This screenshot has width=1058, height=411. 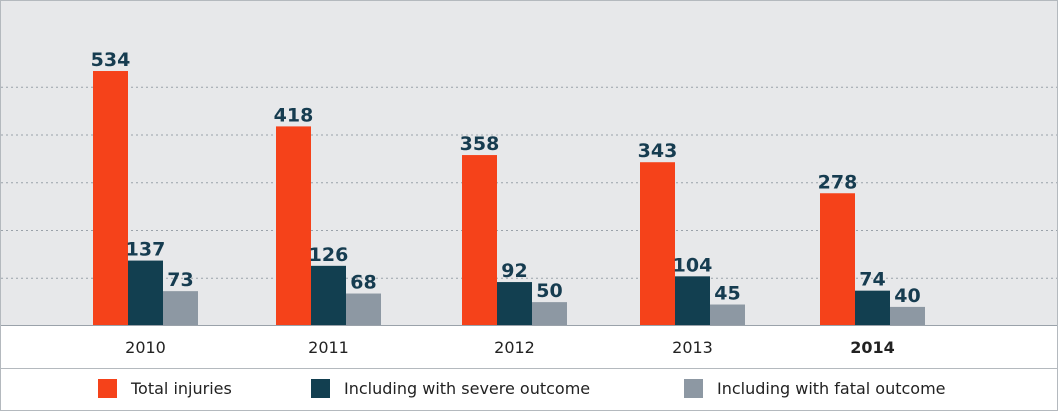 I want to click on data-label-total-injuries-2013: 343, so click(x=658, y=151).